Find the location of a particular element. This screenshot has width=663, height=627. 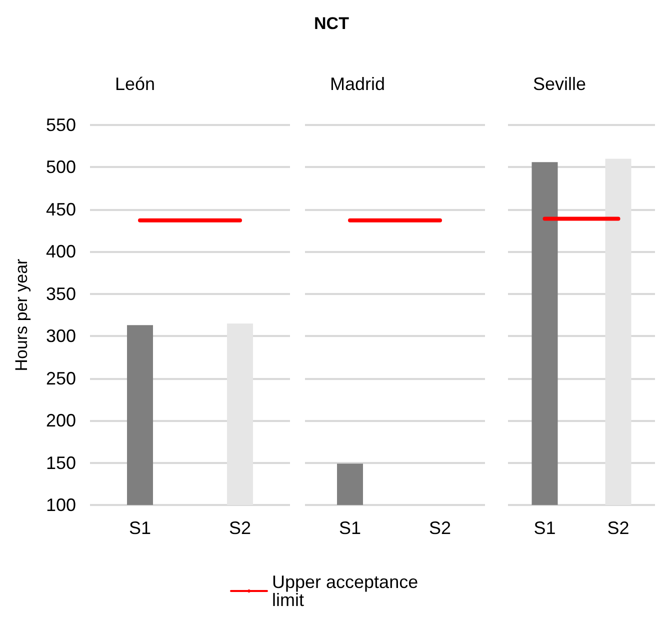

chart-title: NCT is located at coordinates (332, 23).